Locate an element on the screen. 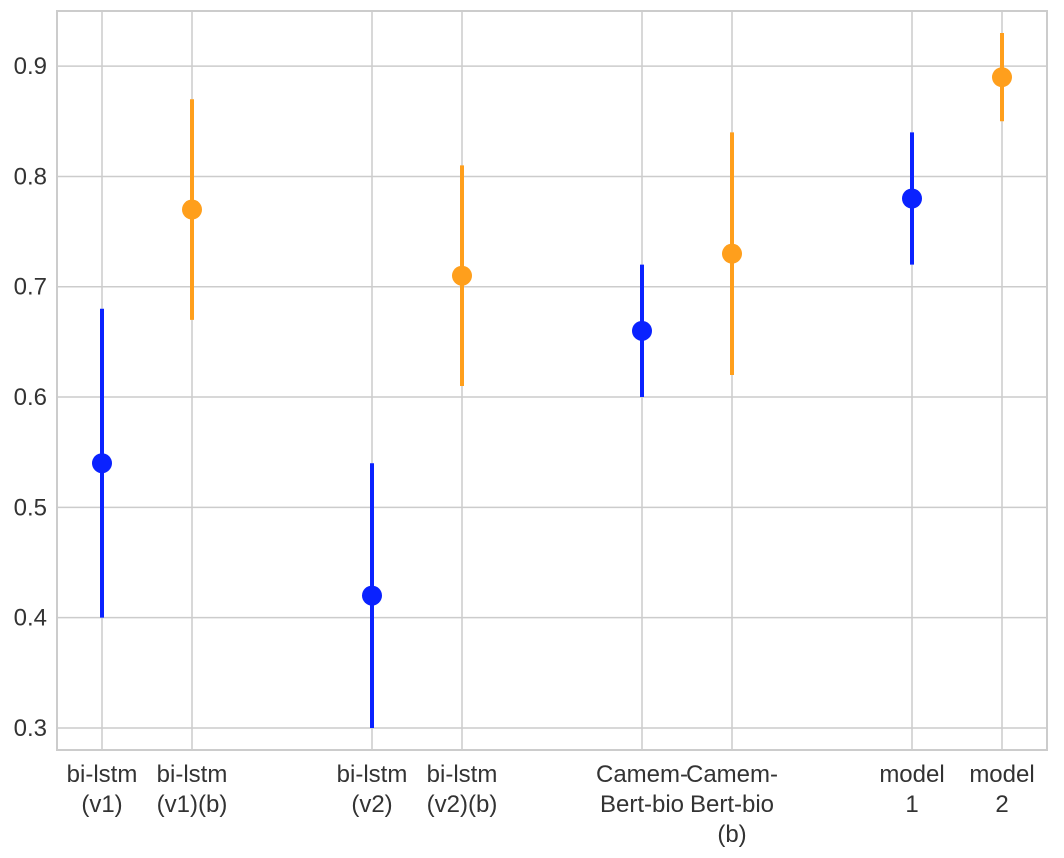 This screenshot has width=1064, height=858. y-tick-label: 0.6 is located at coordinates (30, 397).